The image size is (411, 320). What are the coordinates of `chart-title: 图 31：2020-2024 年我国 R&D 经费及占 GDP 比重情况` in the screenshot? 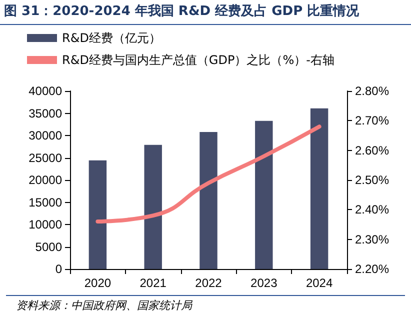 It's located at (205, 12).